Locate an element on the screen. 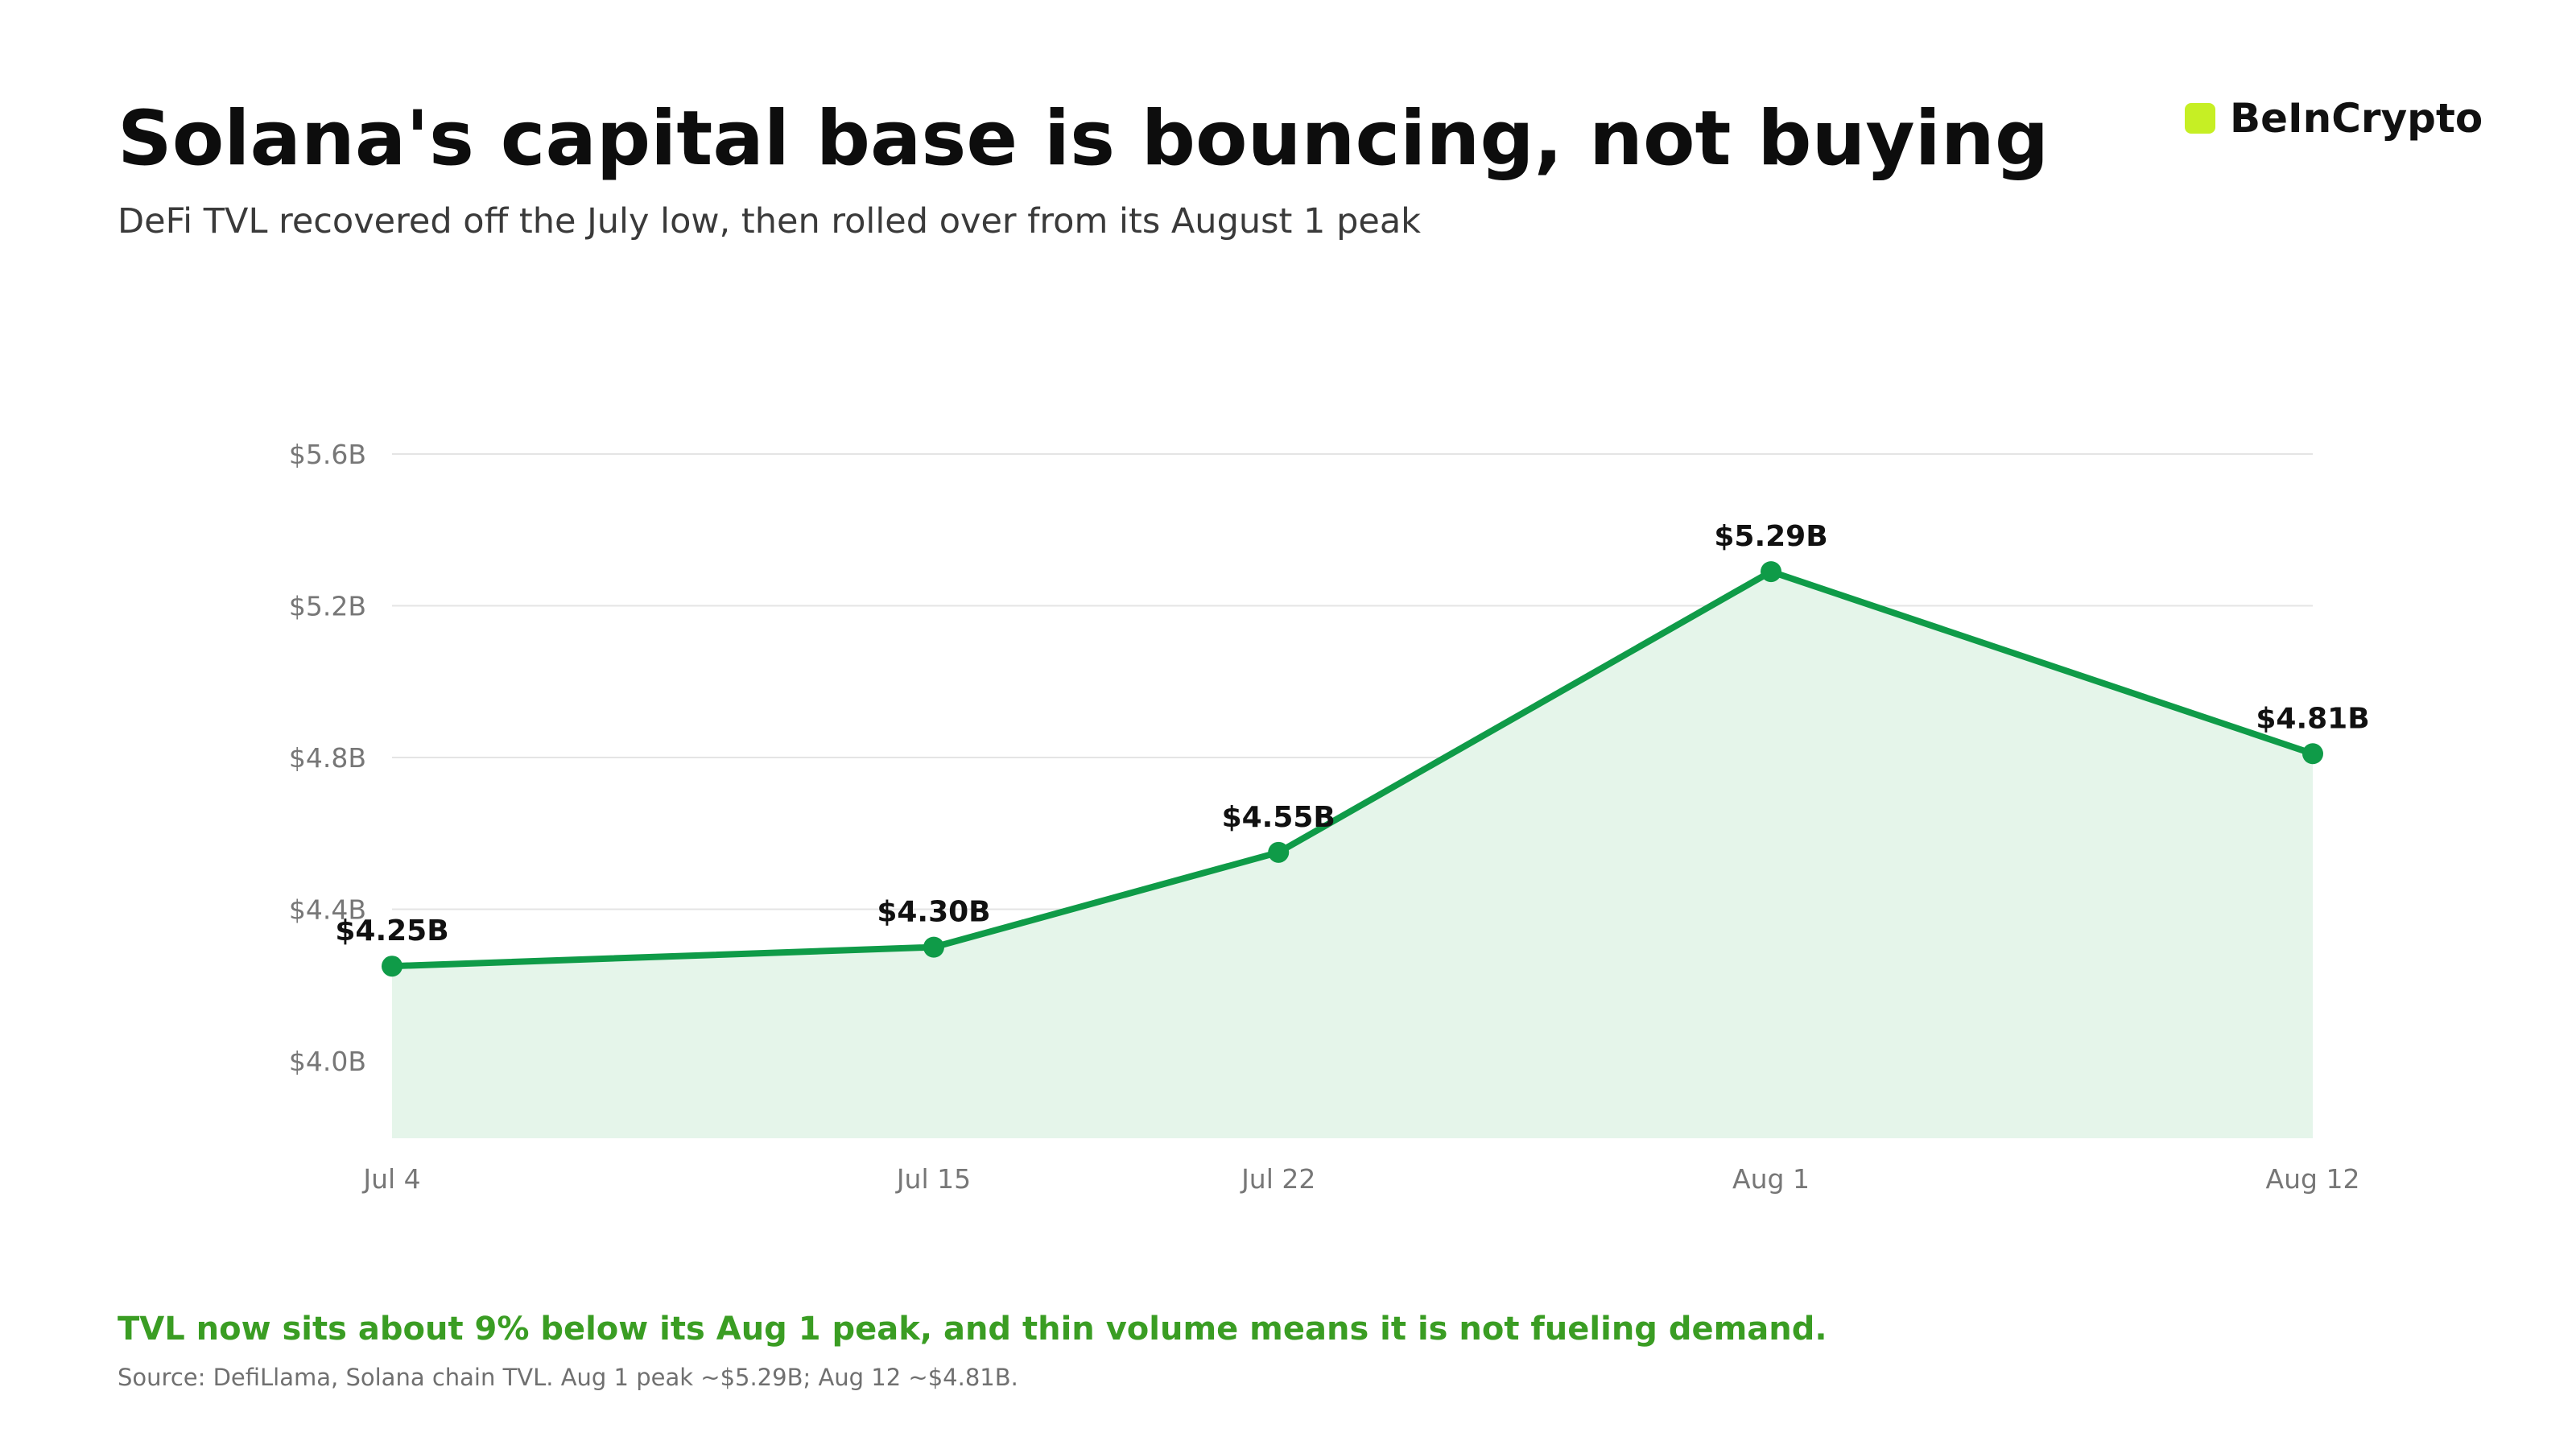 This screenshot has width=2576, height=1449. y-axis-ticks: $4.0B $4.4B $4.8B $5.2B $5.6B is located at coordinates (327, 758).